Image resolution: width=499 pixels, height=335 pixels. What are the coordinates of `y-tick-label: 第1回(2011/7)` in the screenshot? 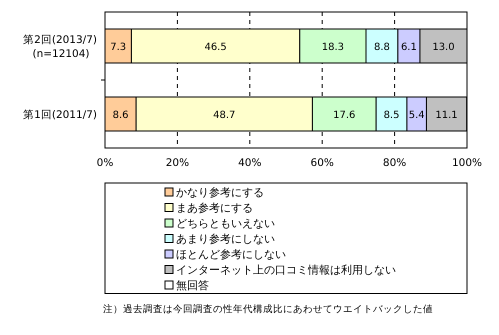 It's located at (60, 115).